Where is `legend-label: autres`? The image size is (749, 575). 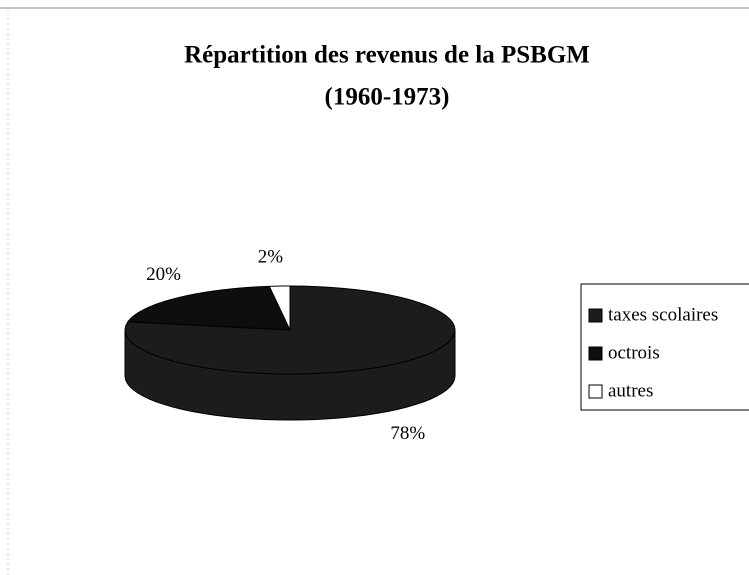 legend-label: autres is located at coordinates (630, 390).